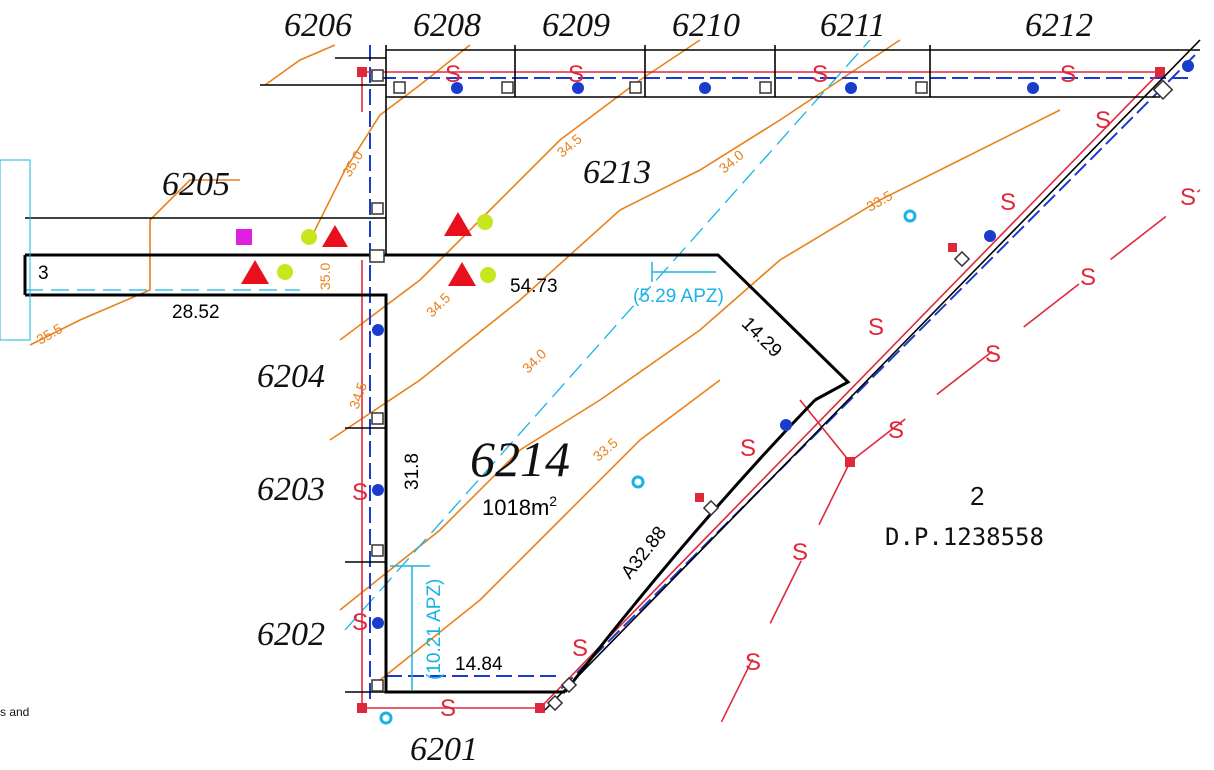 This screenshot has width=1214, height=770. What do you see at coordinates (1059, 25) in the screenshot?
I see `lot-label: 6212` at bounding box center [1059, 25].